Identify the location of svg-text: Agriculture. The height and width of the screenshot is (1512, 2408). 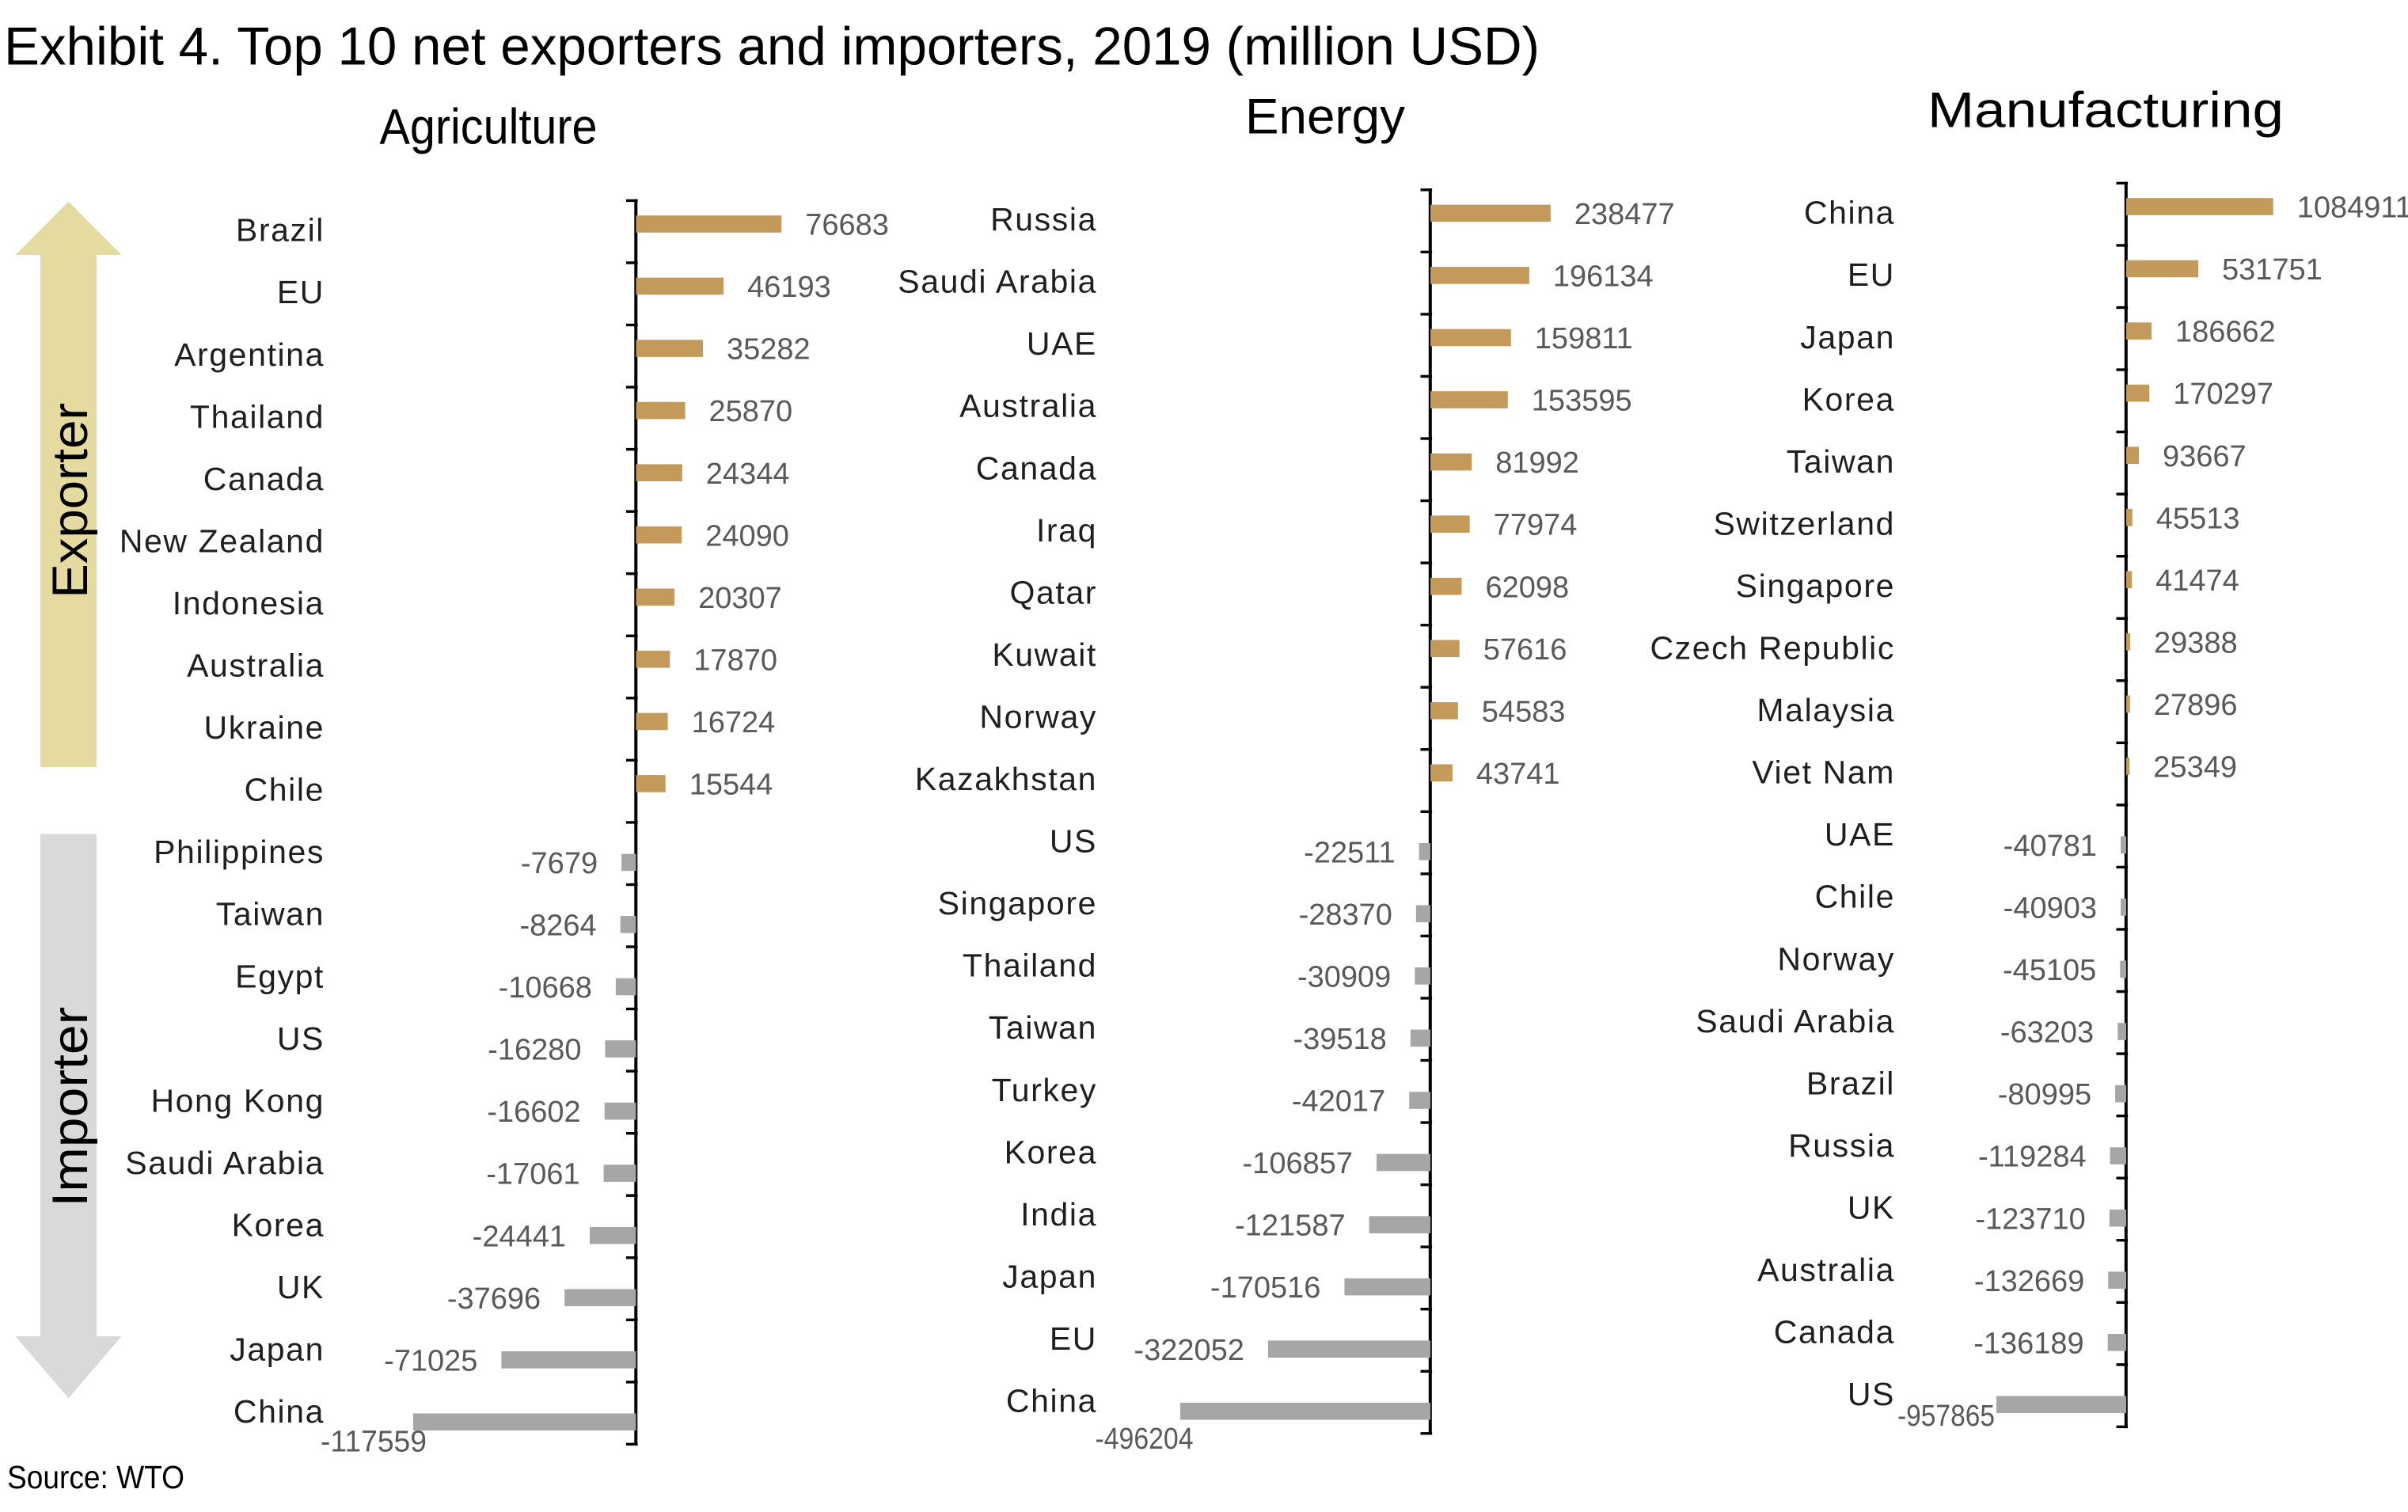
(489, 127).